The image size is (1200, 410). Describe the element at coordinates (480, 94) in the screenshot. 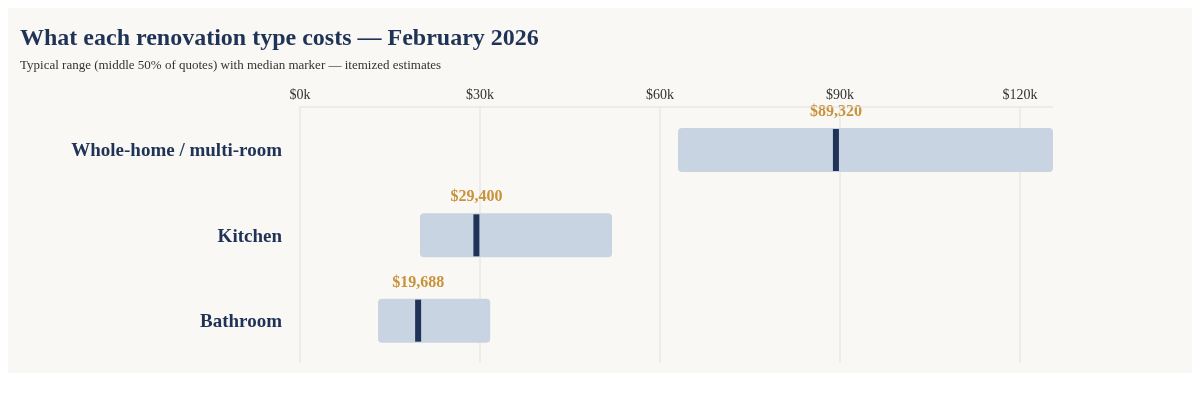

I see `x-tick-label: $30k` at that location.